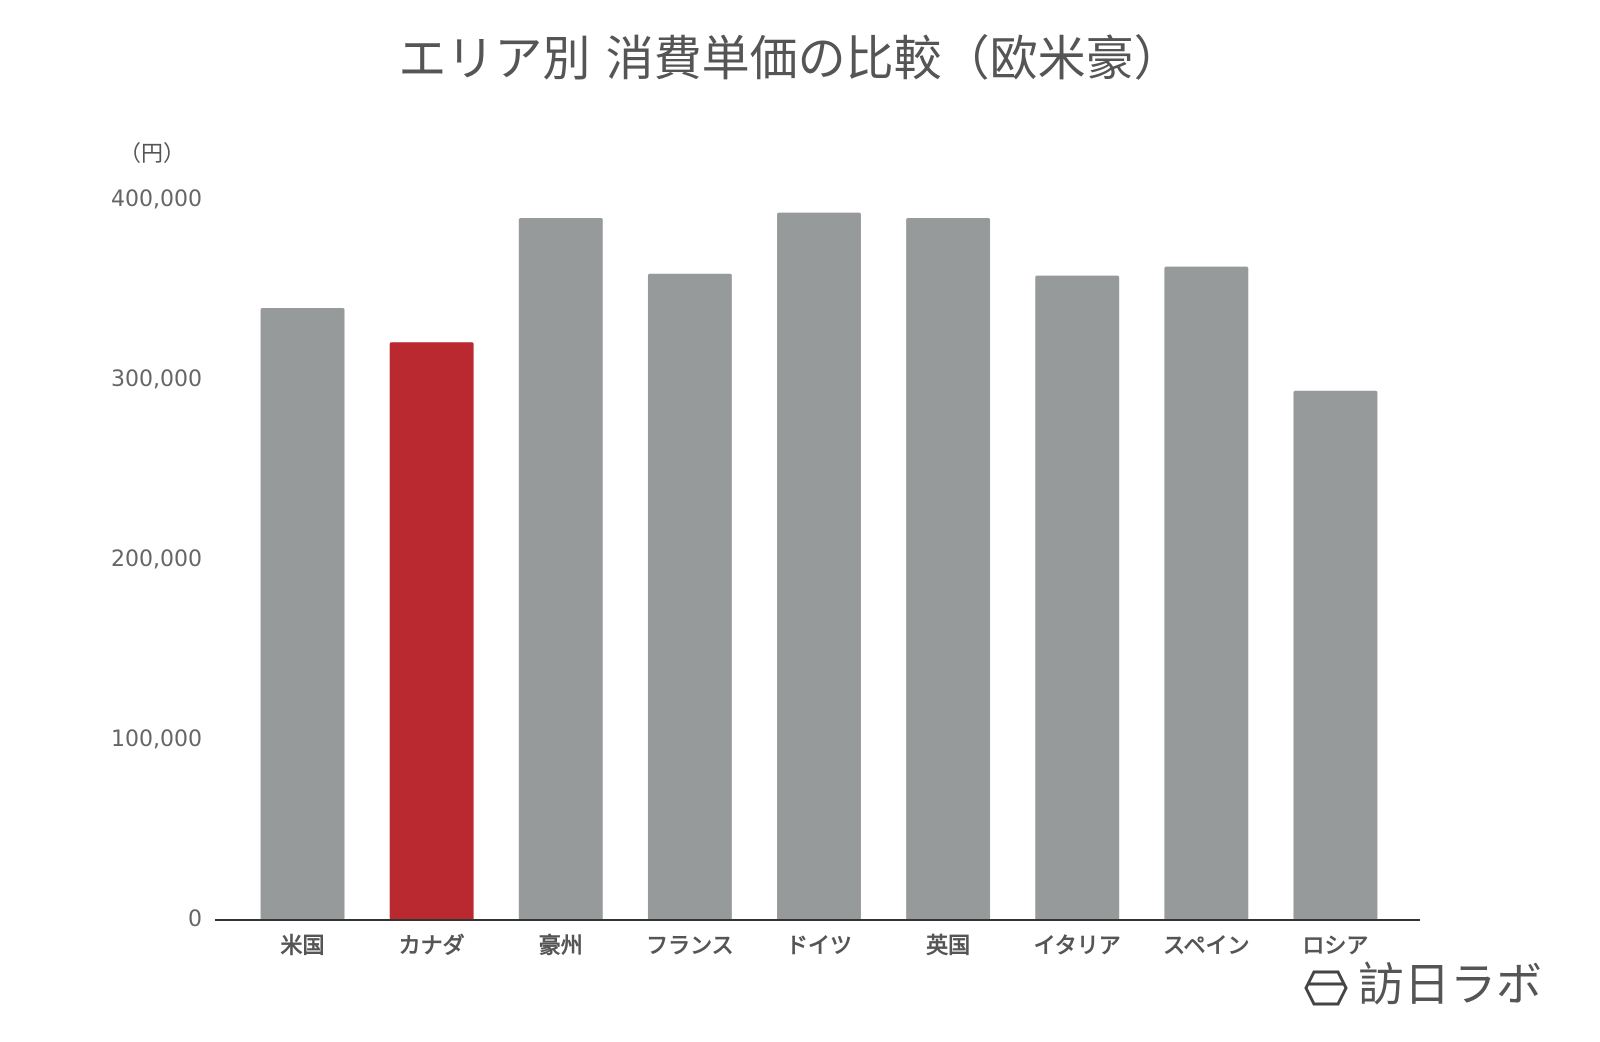 The height and width of the screenshot is (1042, 1600). I want to click on y-axis-label: （円）, so click(152, 154).